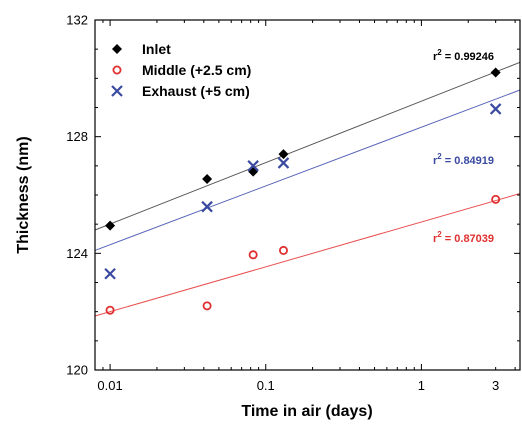 The image size is (522, 426). I want to click on x-tick-label-0.01: 0.01, so click(109, 385).